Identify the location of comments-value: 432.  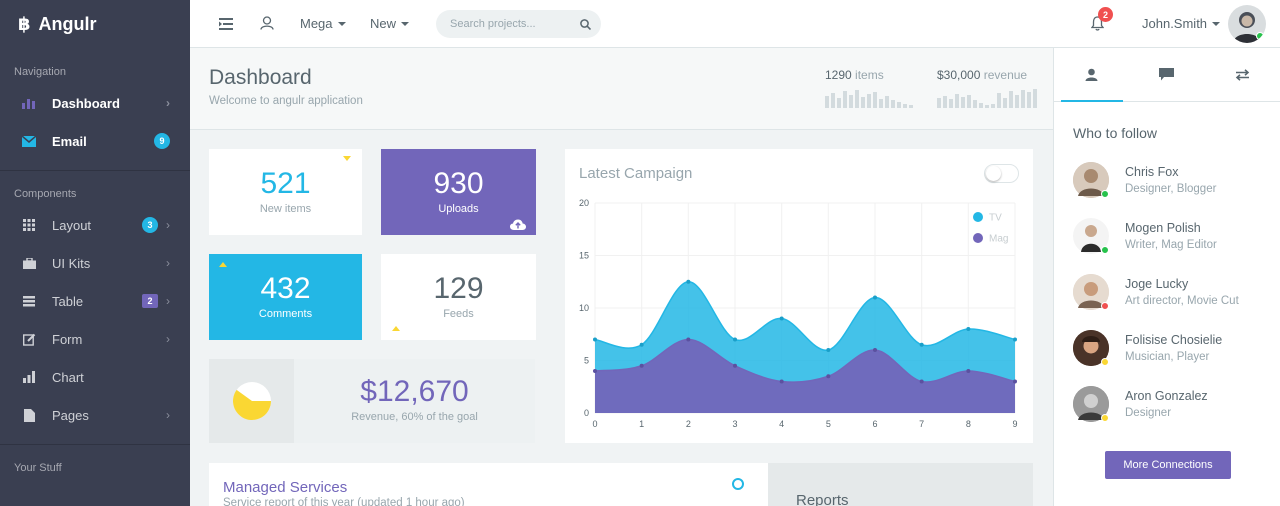
(285, 288).